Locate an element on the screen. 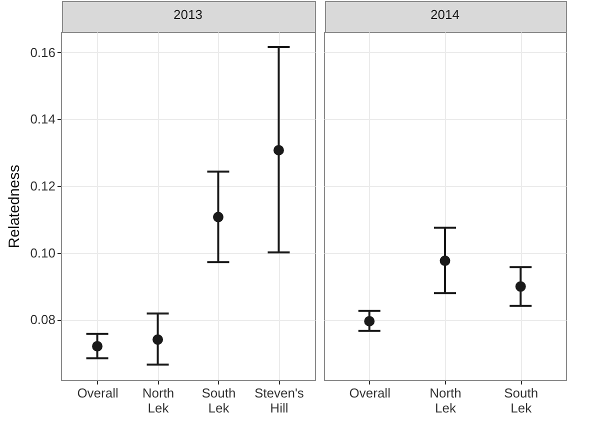 The width and height of the screenshot is (599, 432). chart-title: 2014 is located at coordinates (445, 14).